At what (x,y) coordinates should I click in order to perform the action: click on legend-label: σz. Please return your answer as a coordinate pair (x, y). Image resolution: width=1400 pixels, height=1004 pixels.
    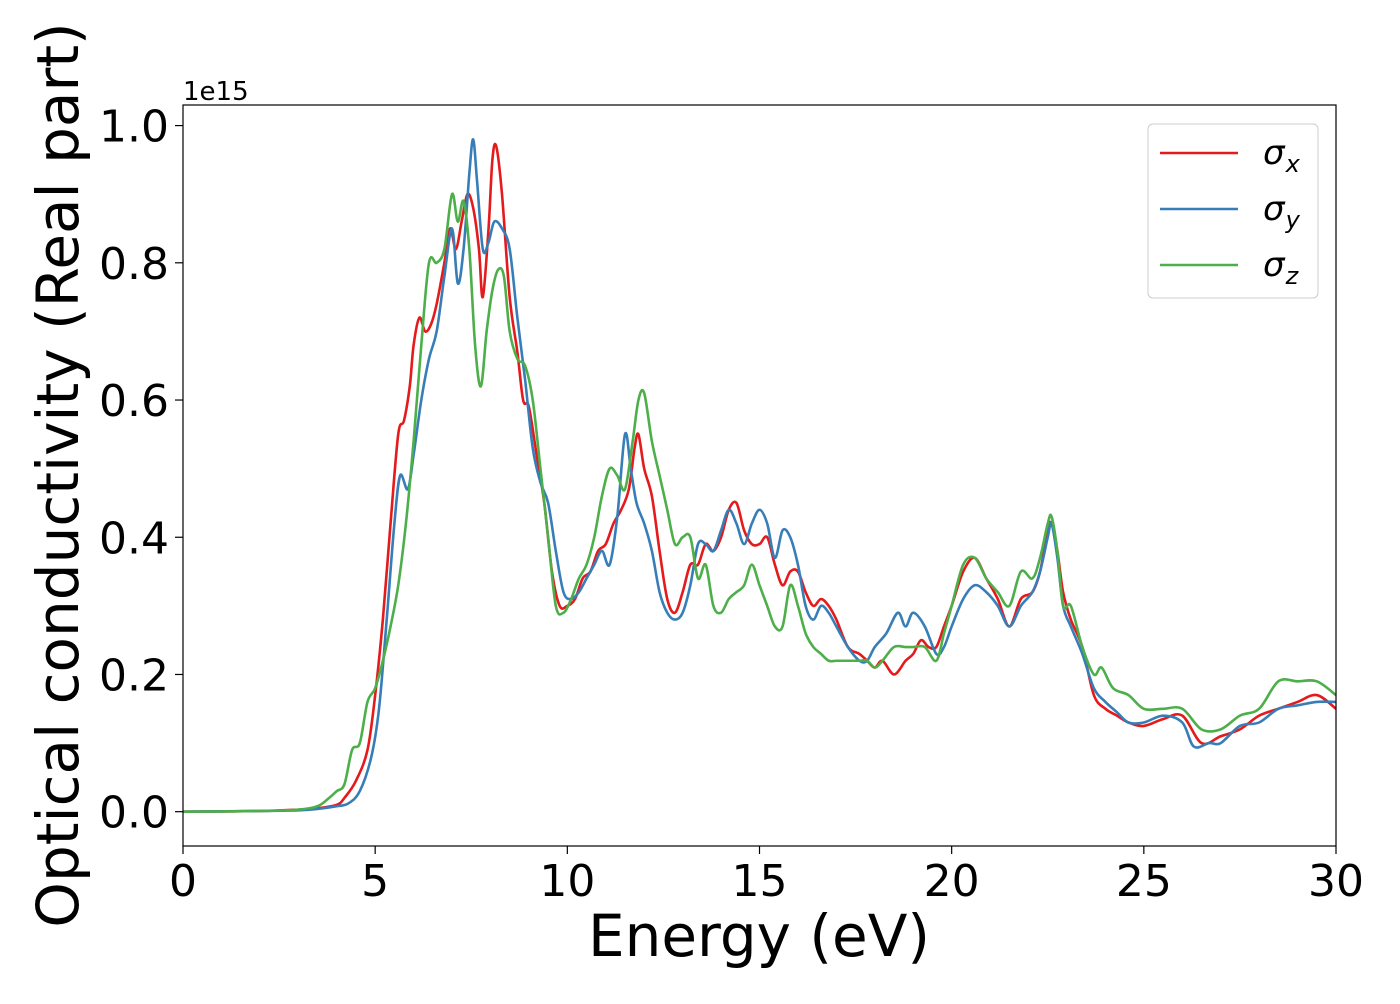
    Looking at the image, I should click on (1281, 267).